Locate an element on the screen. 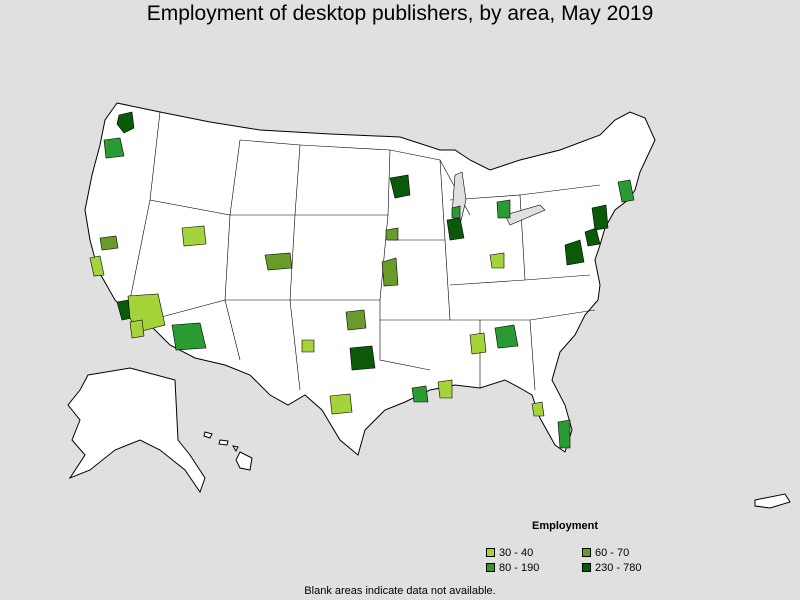 The image size is (800, 600). area-des-moines is located at coordinates (392, 234).